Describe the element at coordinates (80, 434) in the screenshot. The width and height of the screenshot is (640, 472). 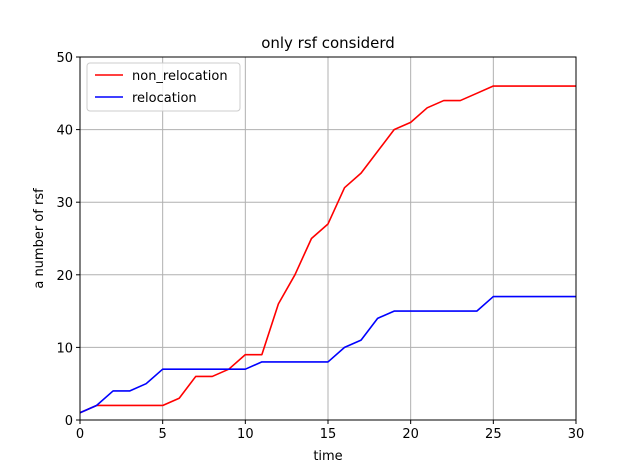
I see `x-tick-label: 0` at that location.